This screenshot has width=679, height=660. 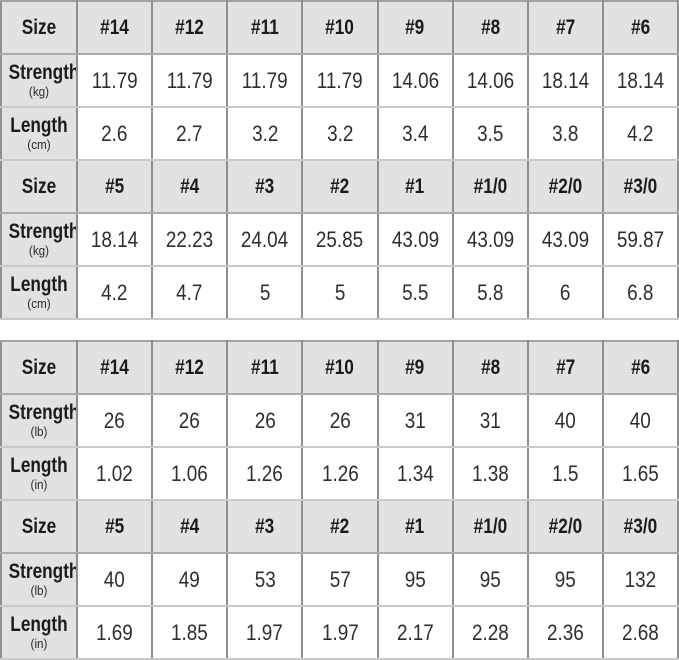 I want to click on strength-value-cell: 40, so click(x=114, y=579).